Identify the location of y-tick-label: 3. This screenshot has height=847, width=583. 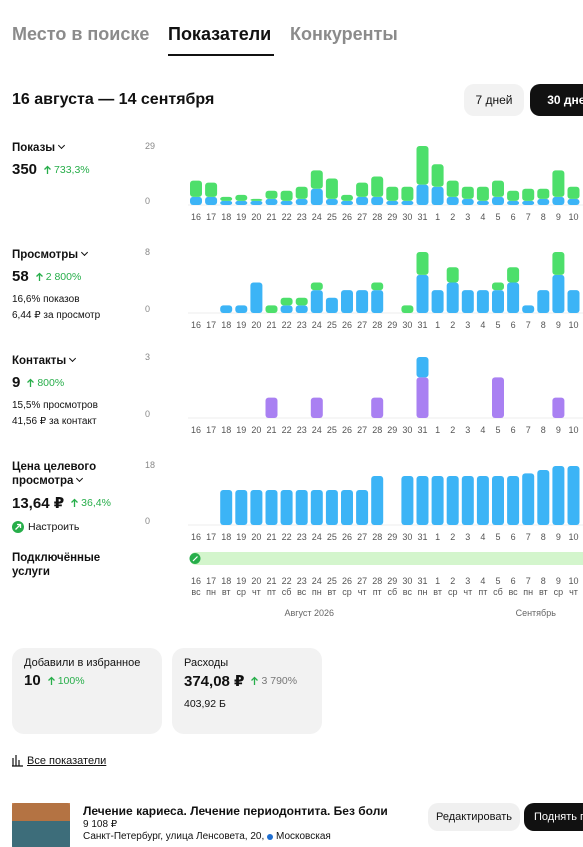
(147, 357).